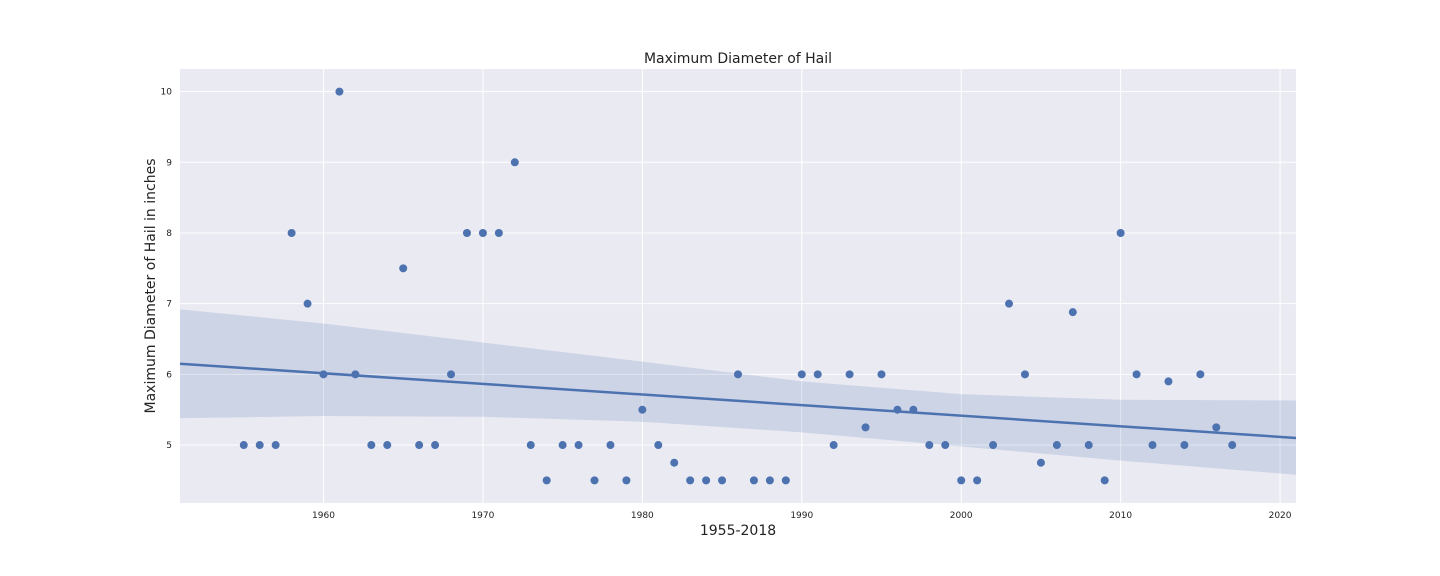 The height and width of the screenshot is (576, 1440). Describe the element at coordinates (169, 163) in the screenshot. I see `y-tick-label: 9` at that location.